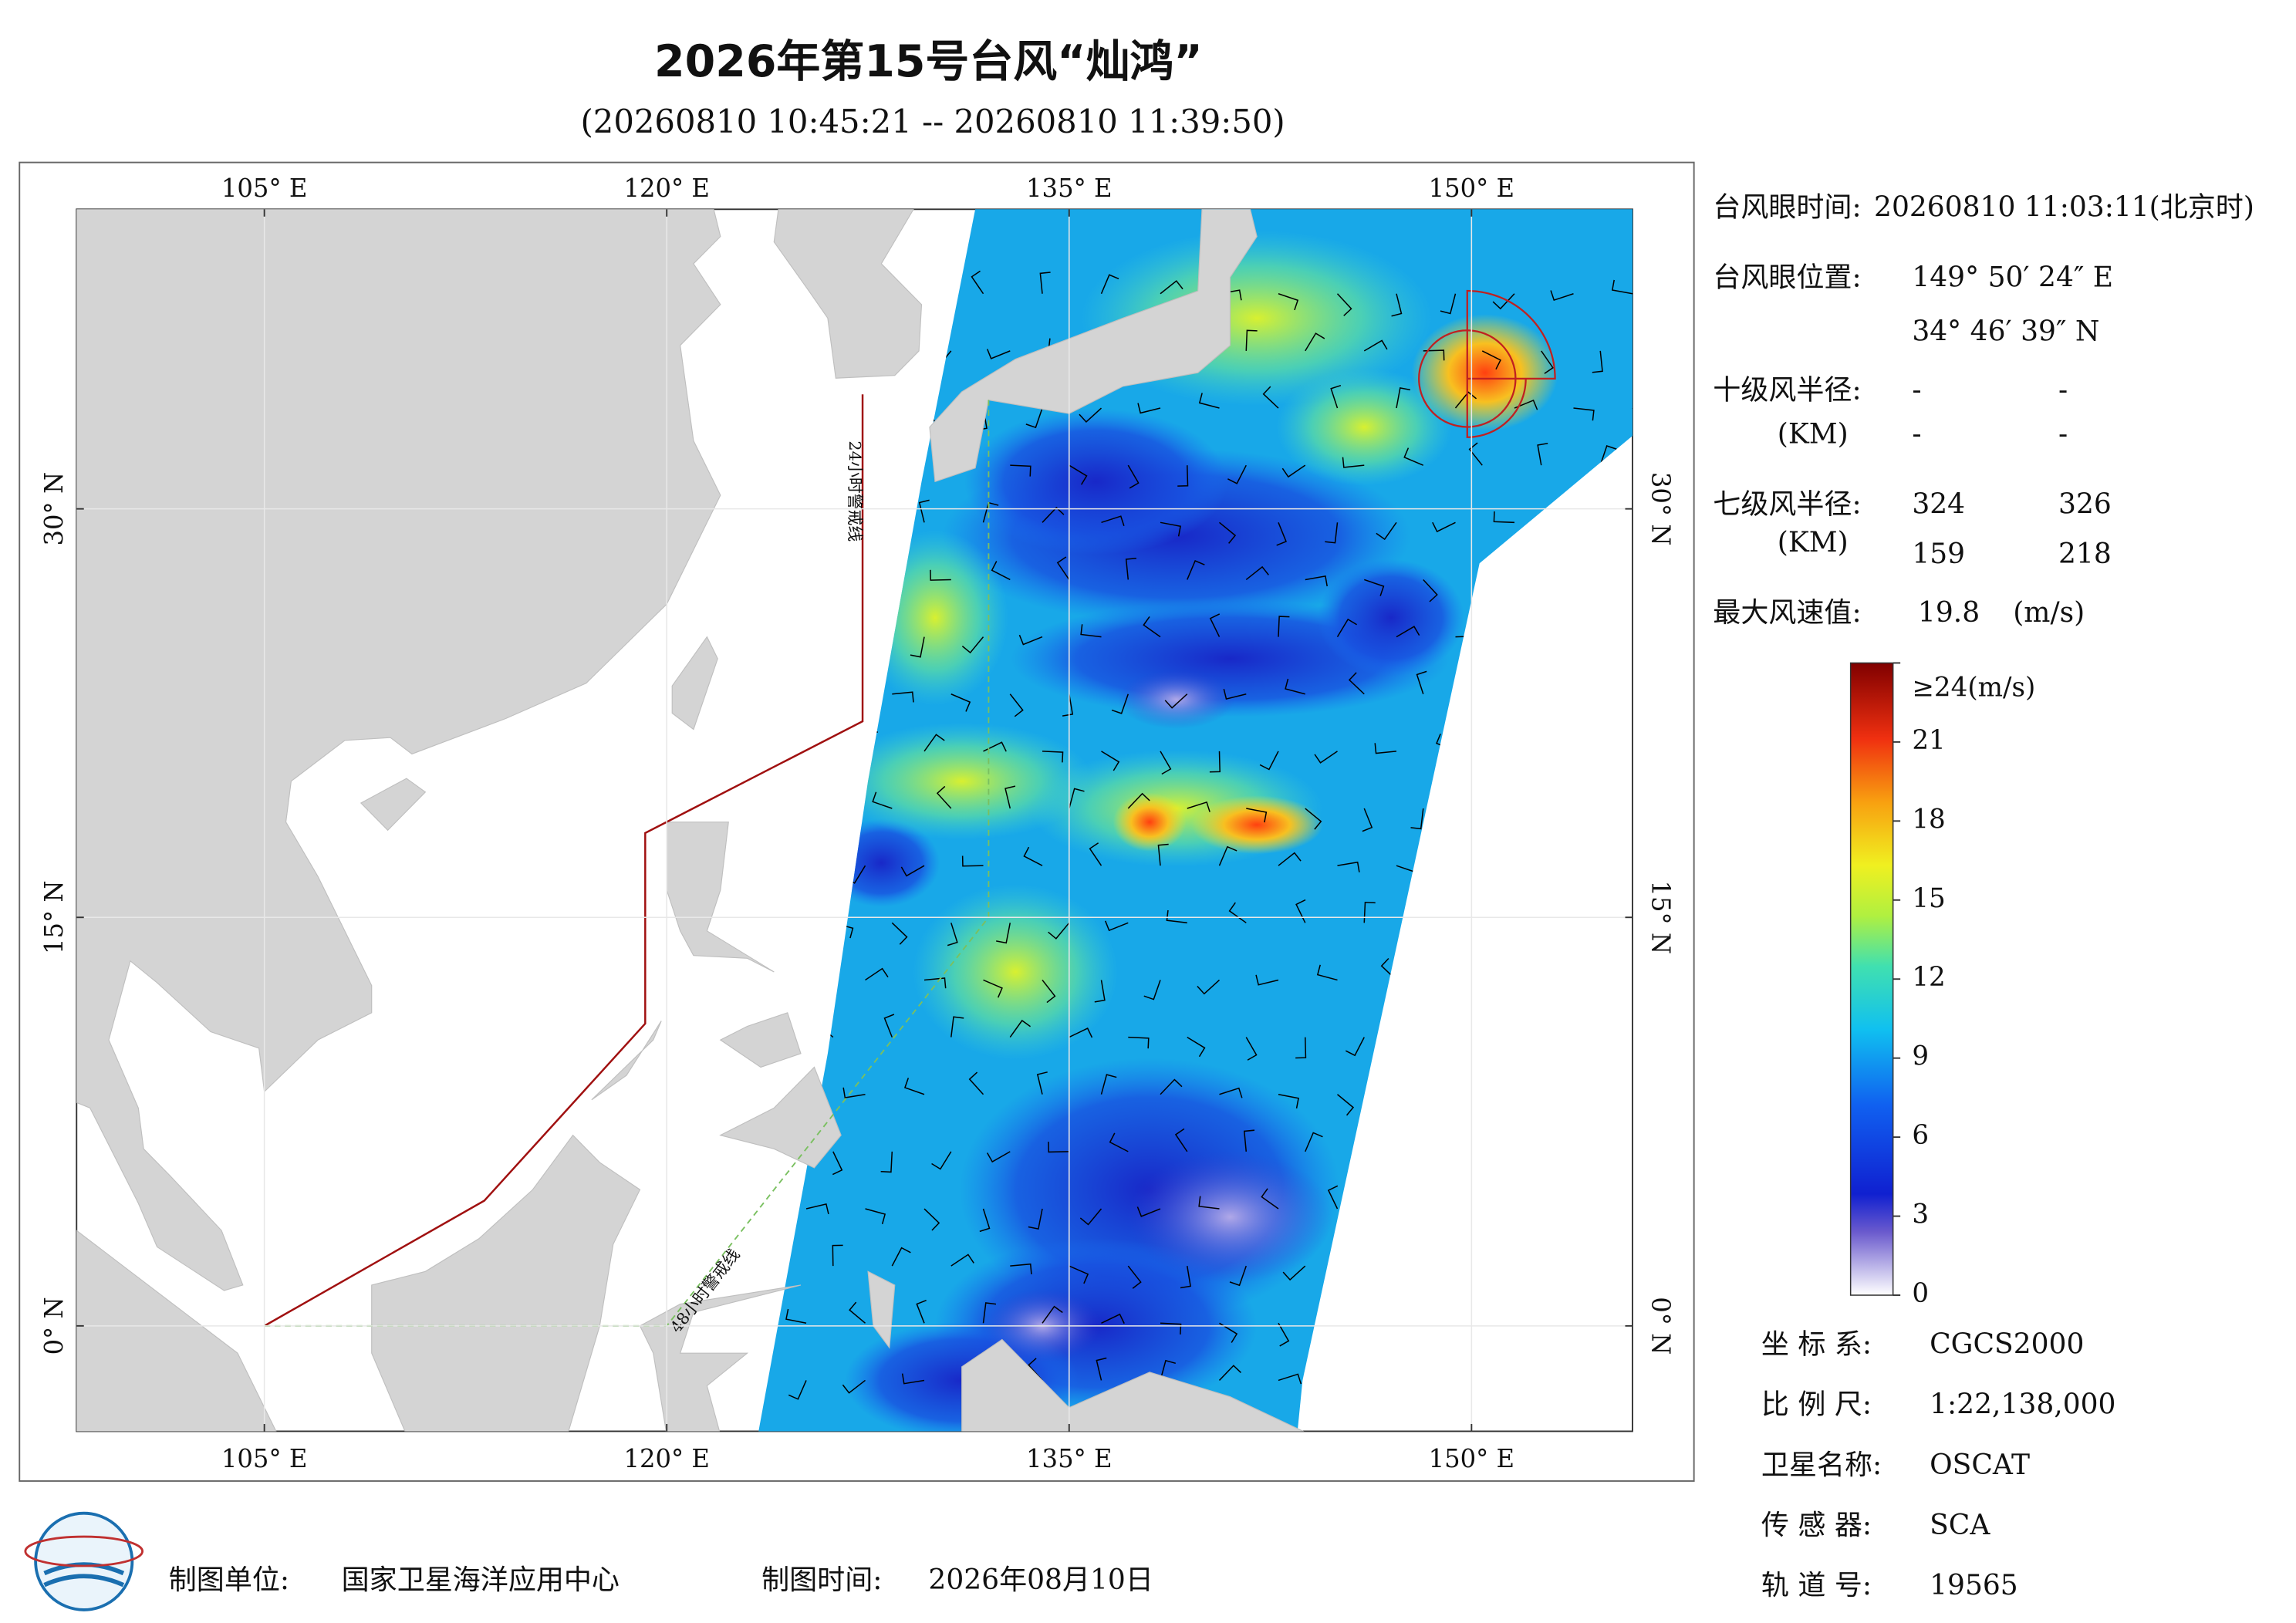  I want to click on colorbar-label: 21, so click(1928, 740).